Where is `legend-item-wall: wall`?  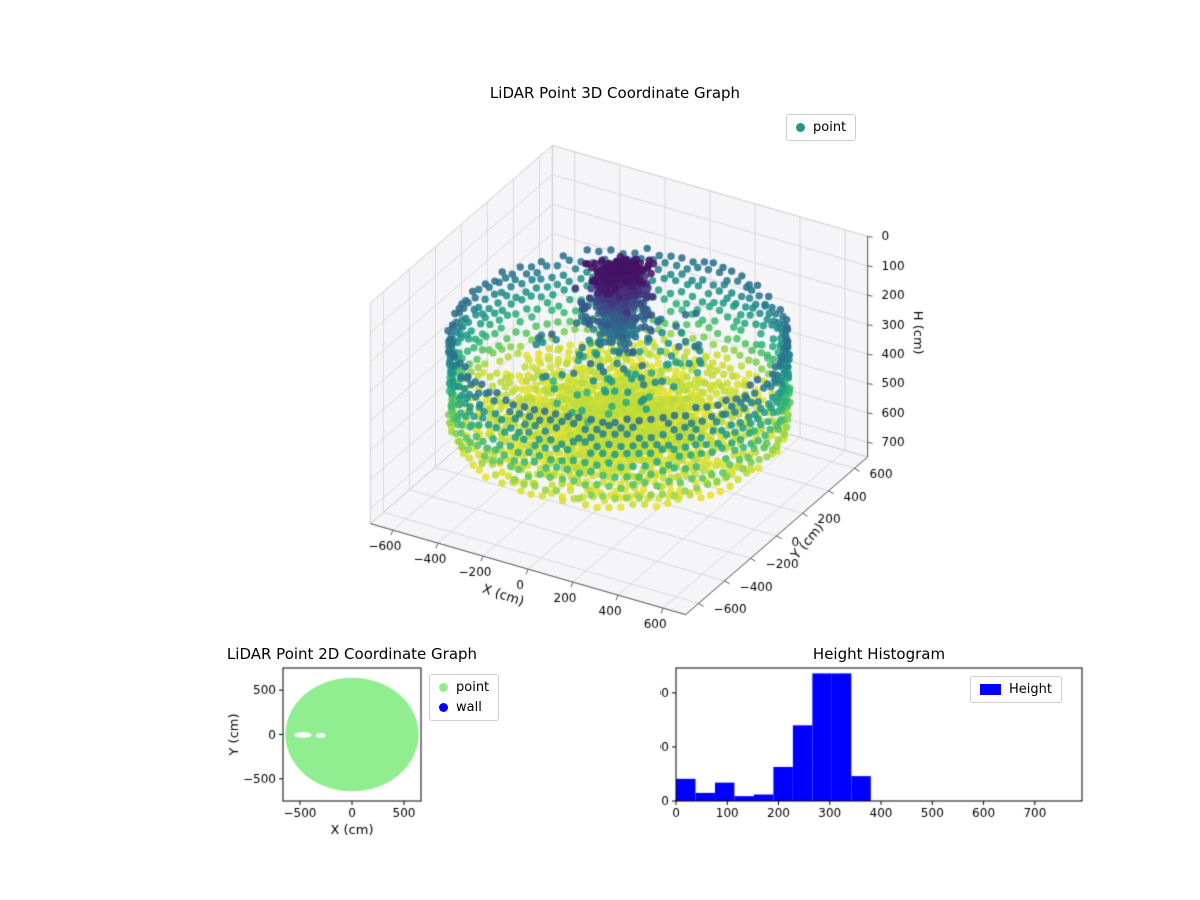
legend-item-wall: wall is located at coordinates (464, 707).